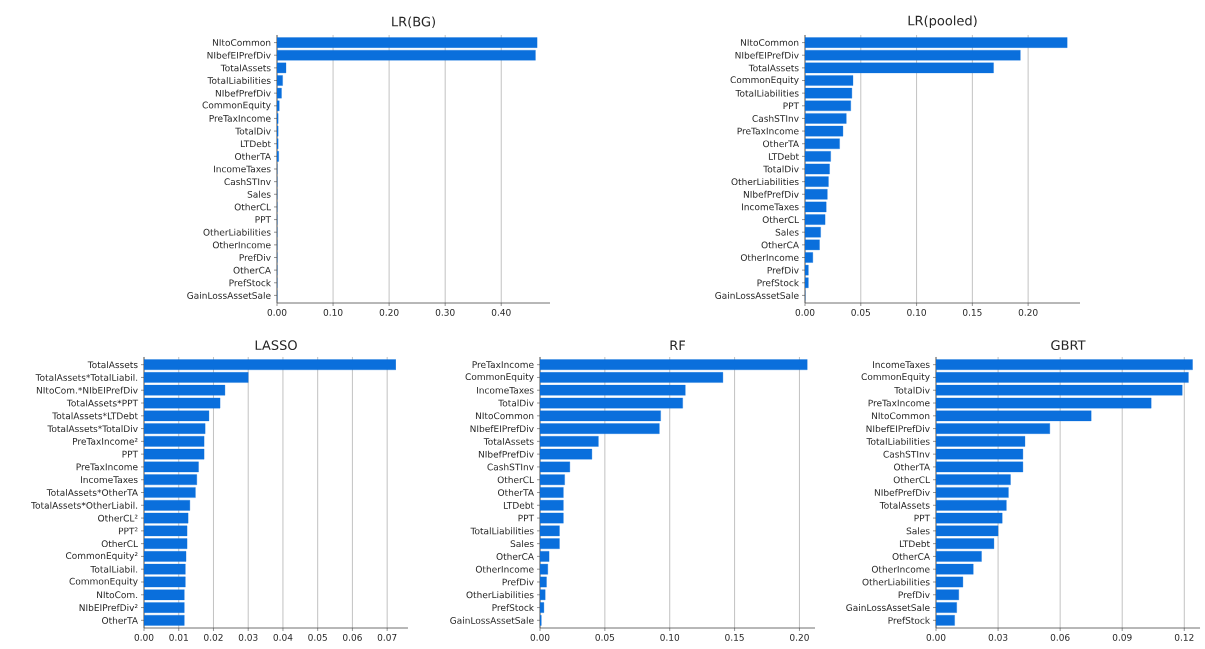  I want to click on x-tick-label: 0.01, so click(178, 637).